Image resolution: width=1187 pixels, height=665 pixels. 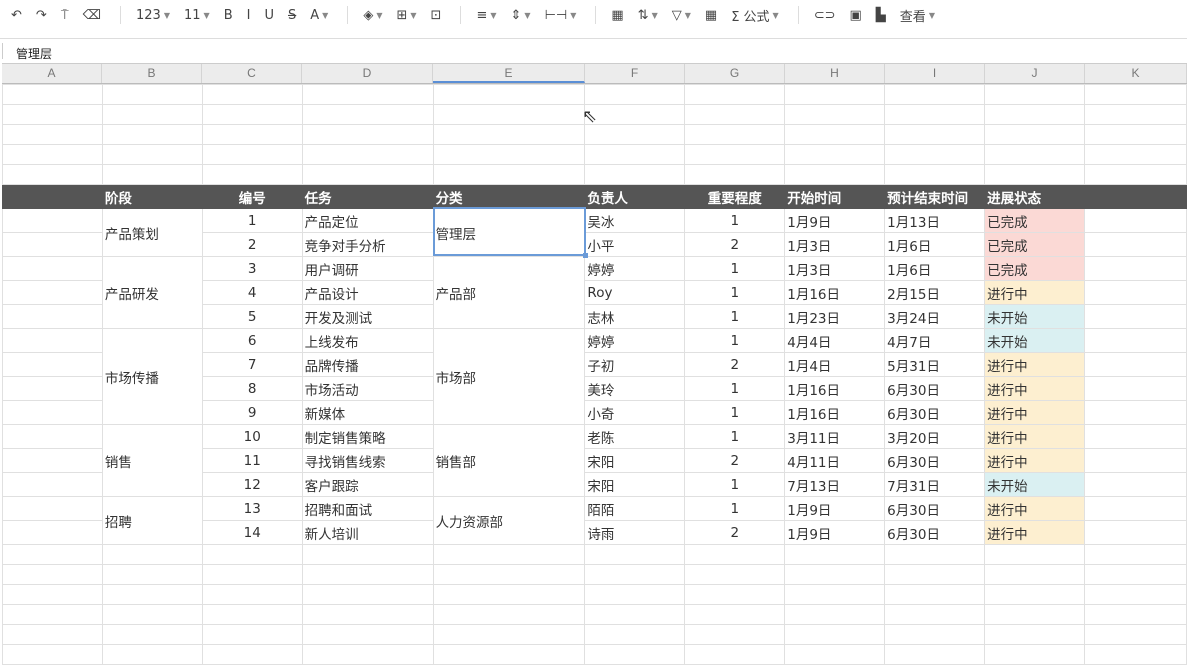 What do you see at coordinates (1035, 244) in the screenshot?
I see `status-badge: 已完成` at bounding box center [1035, 244].